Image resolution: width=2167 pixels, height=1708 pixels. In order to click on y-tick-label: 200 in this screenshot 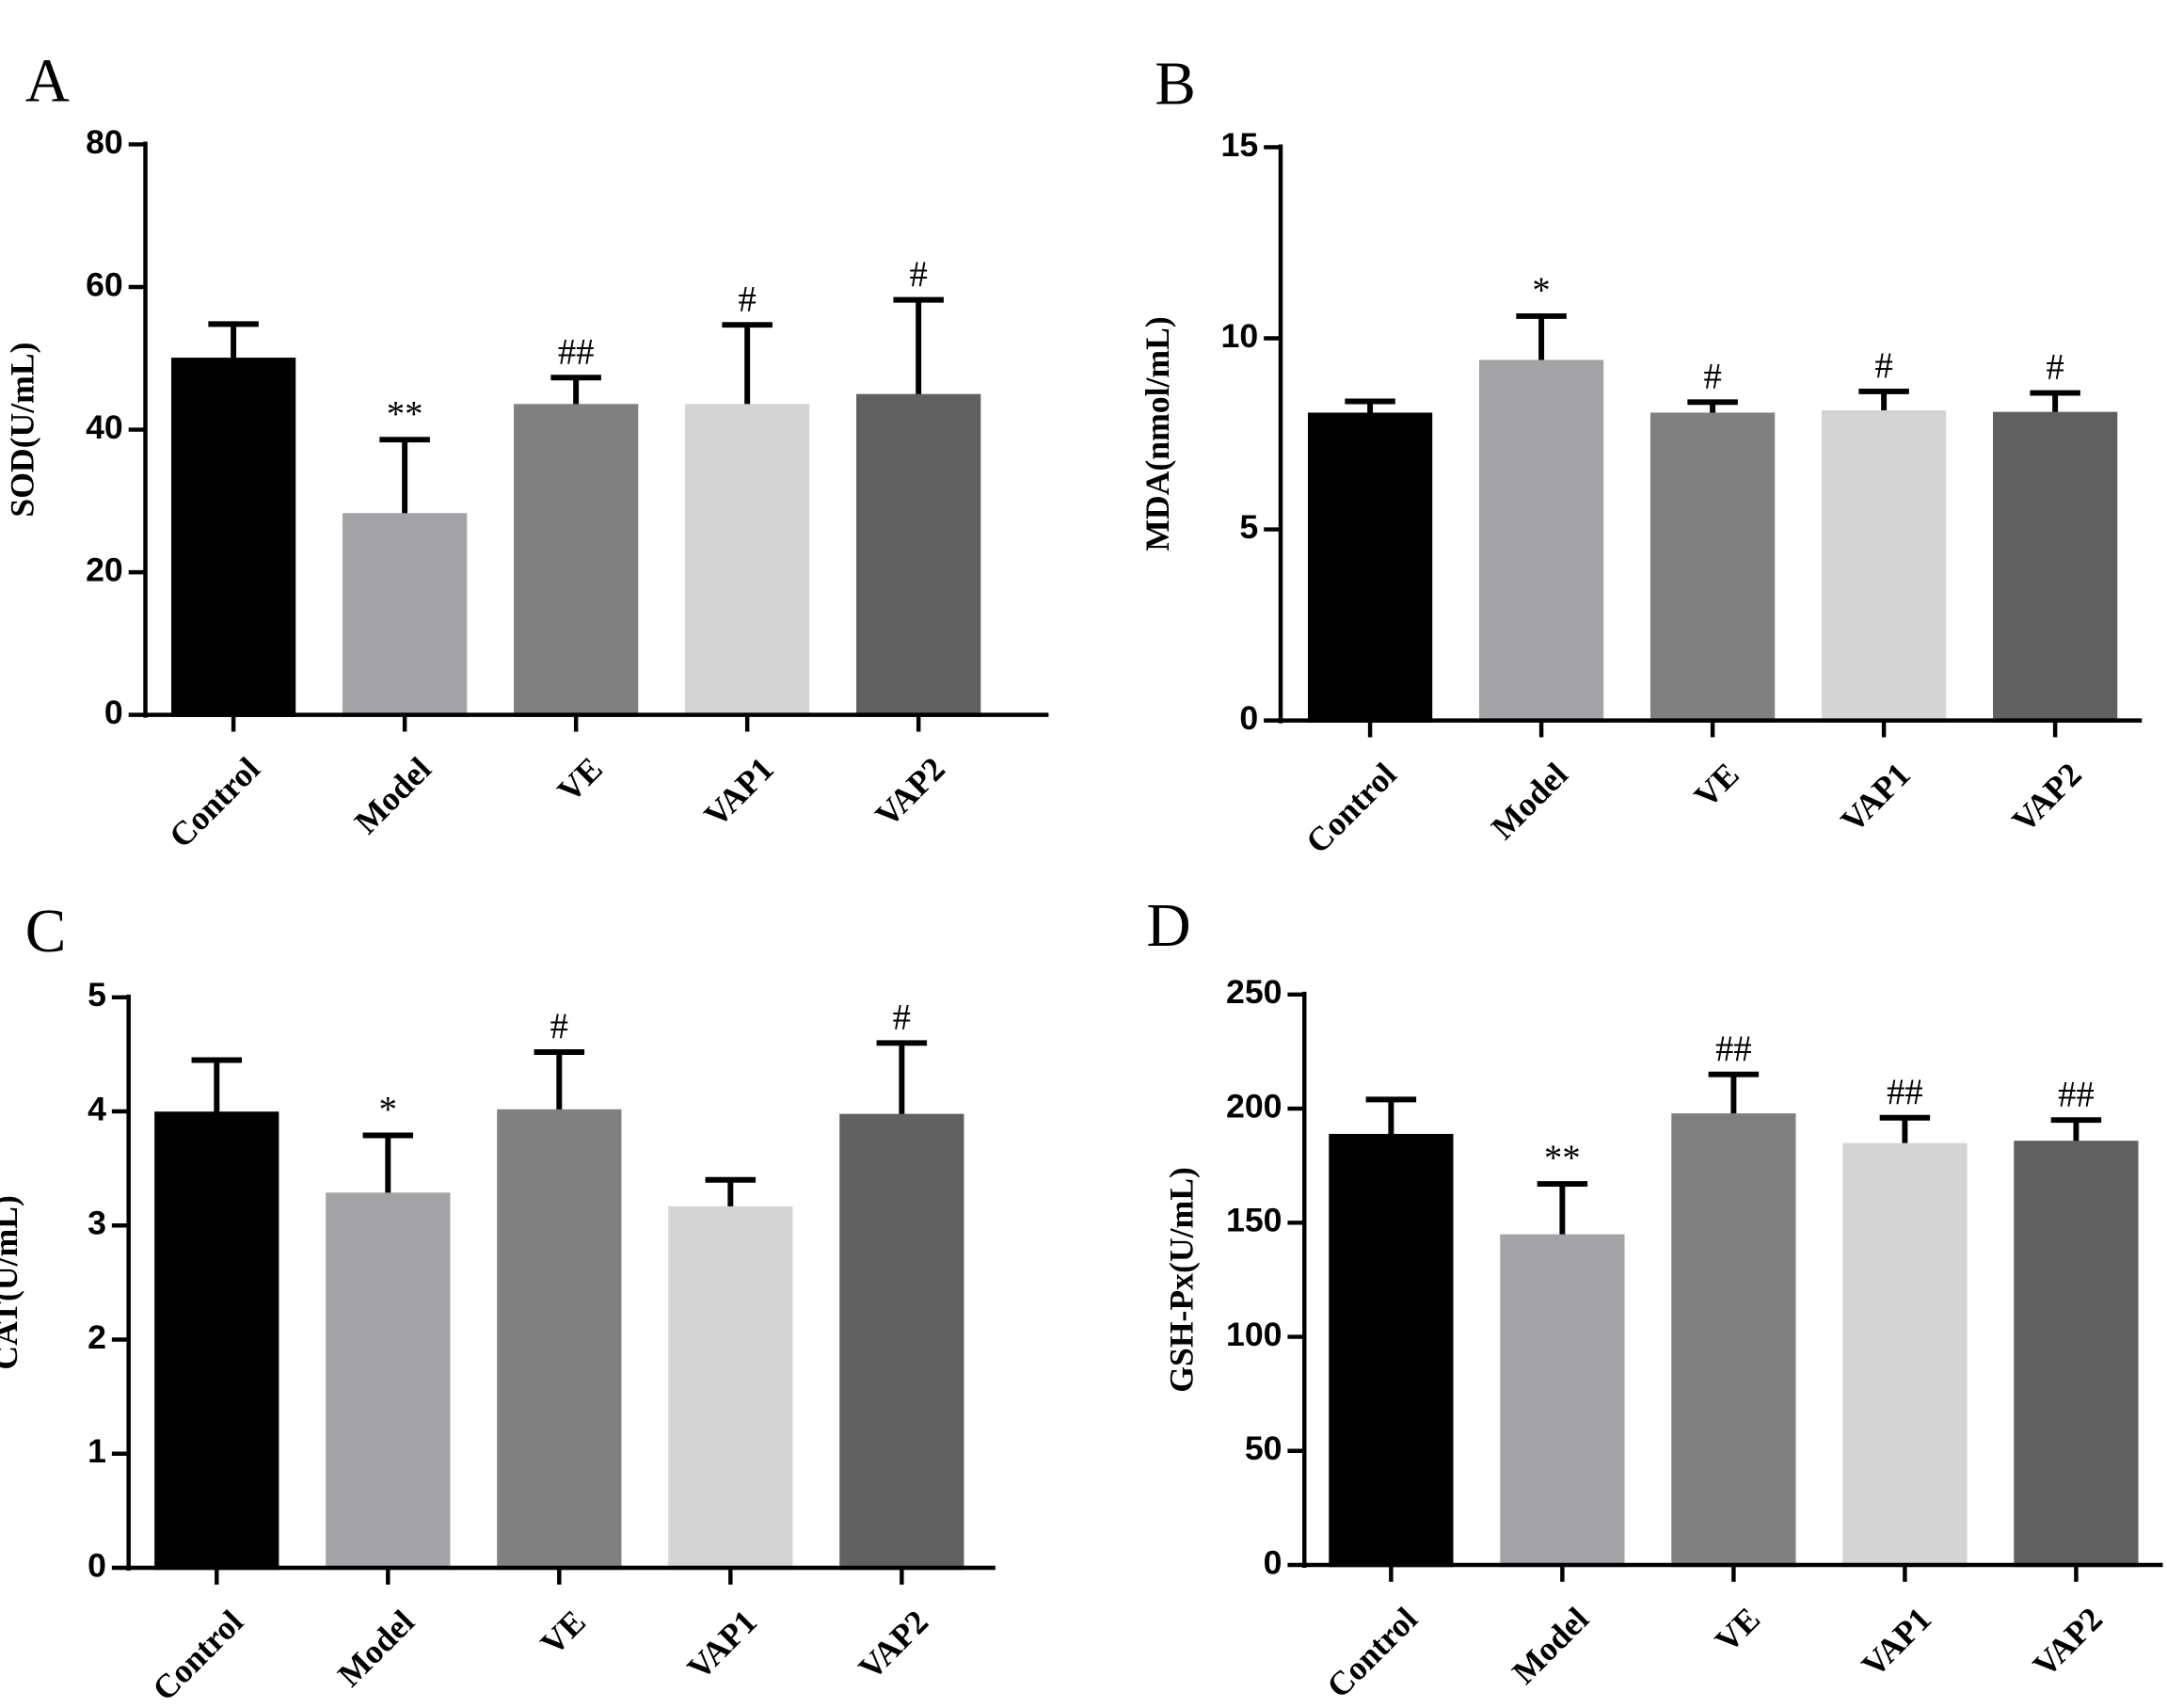, I will do `click(1254, 1106)`.